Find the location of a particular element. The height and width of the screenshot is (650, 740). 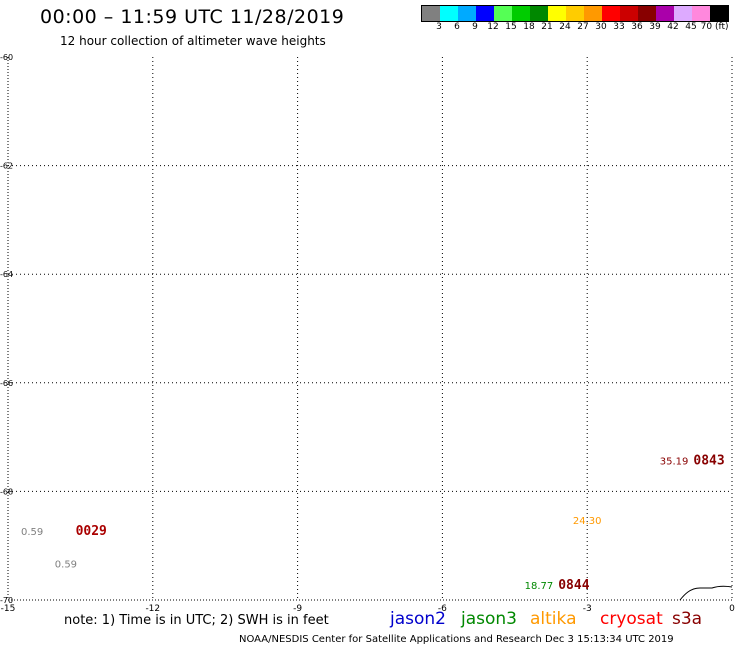

color-scale-label: 70 (ft) is located at coordinates (714, 27).